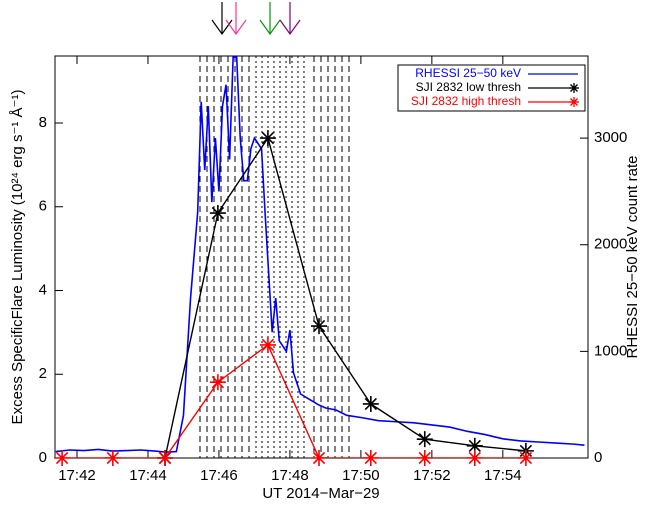  I want to click on x-tick-label: 17:48, so click(290, 475).